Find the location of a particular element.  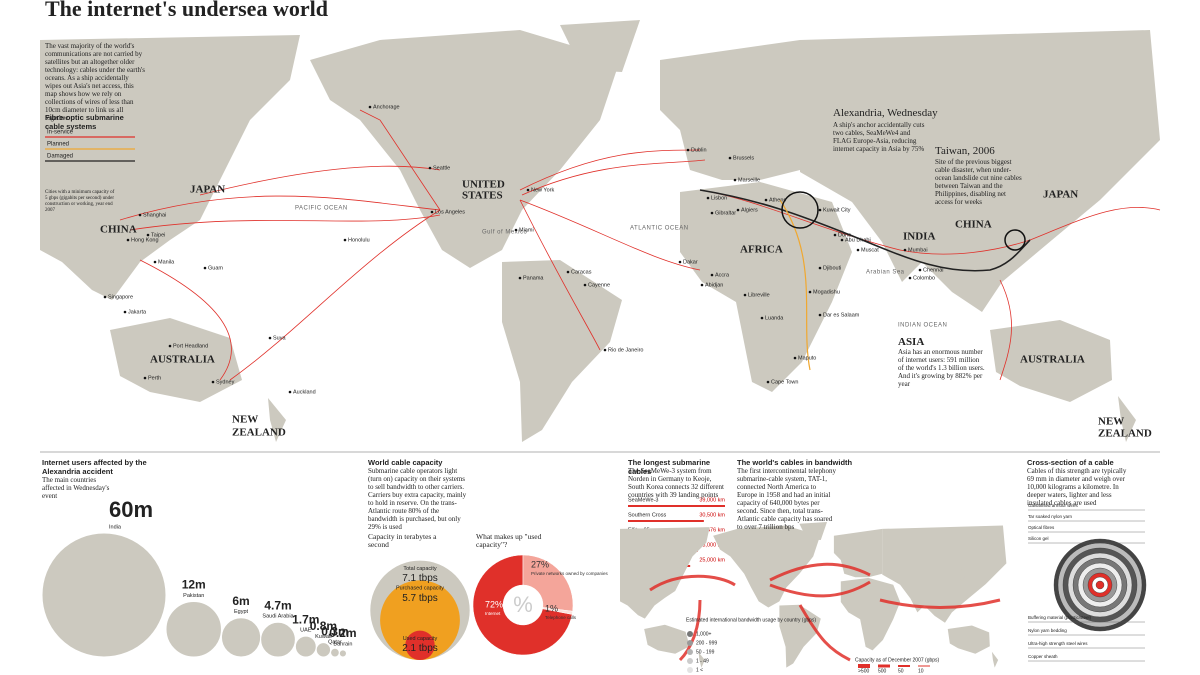

city-label: Algiers is located at coordinates (749, 210).